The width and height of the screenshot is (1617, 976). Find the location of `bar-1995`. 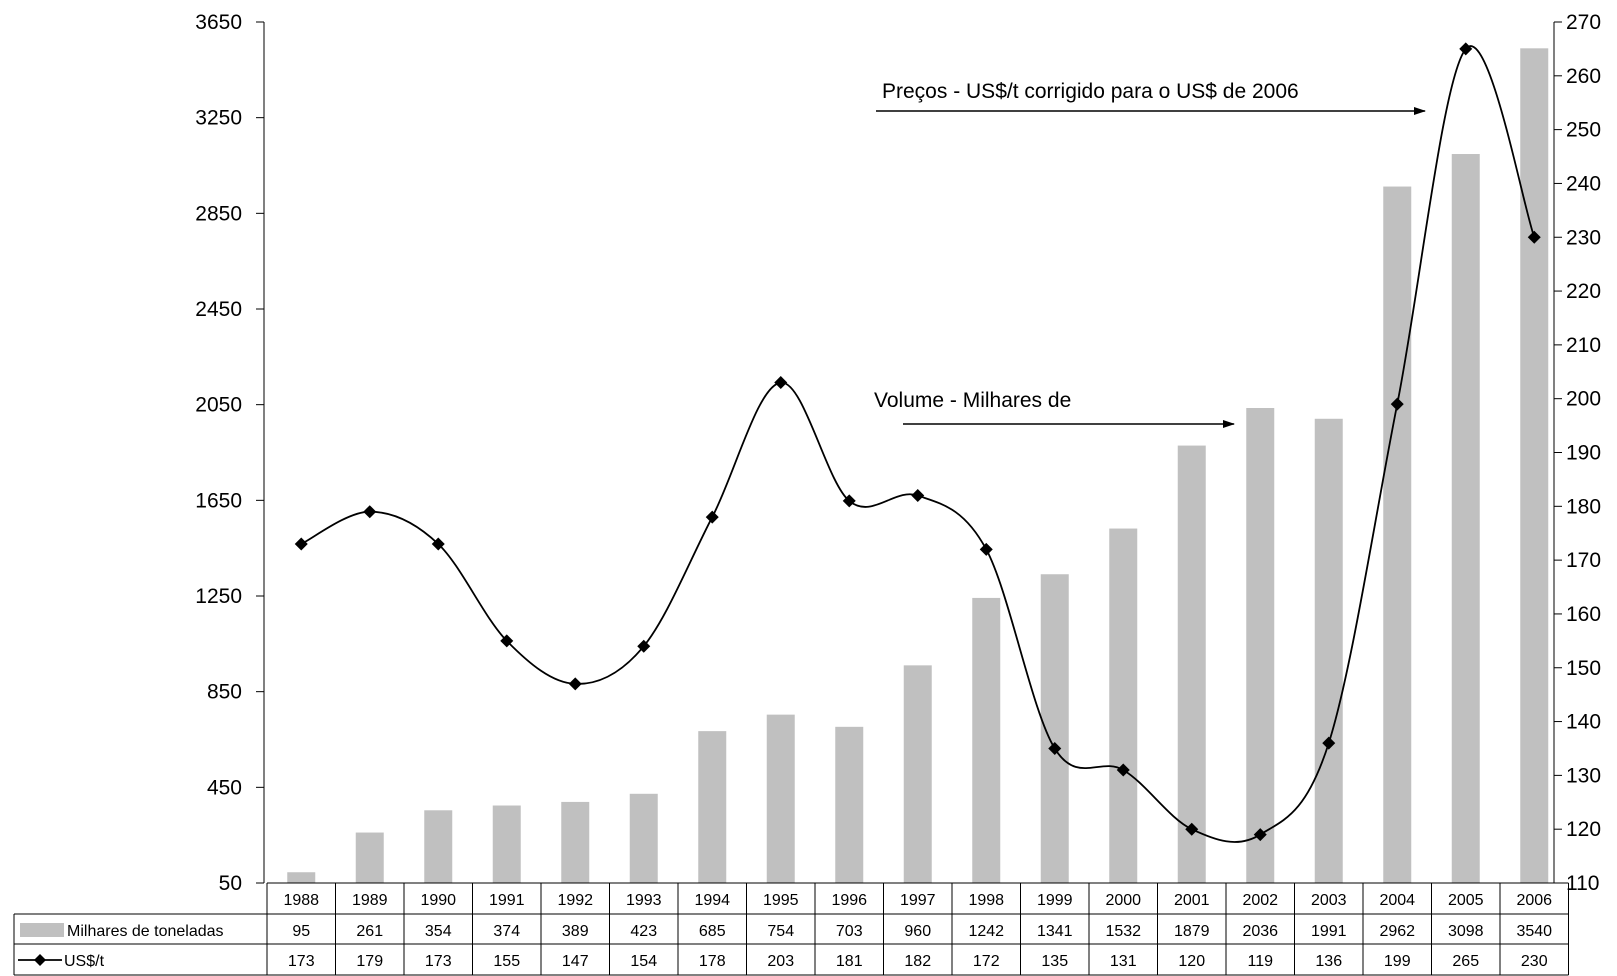

bar-1995 is located at coordinates (780, 798).